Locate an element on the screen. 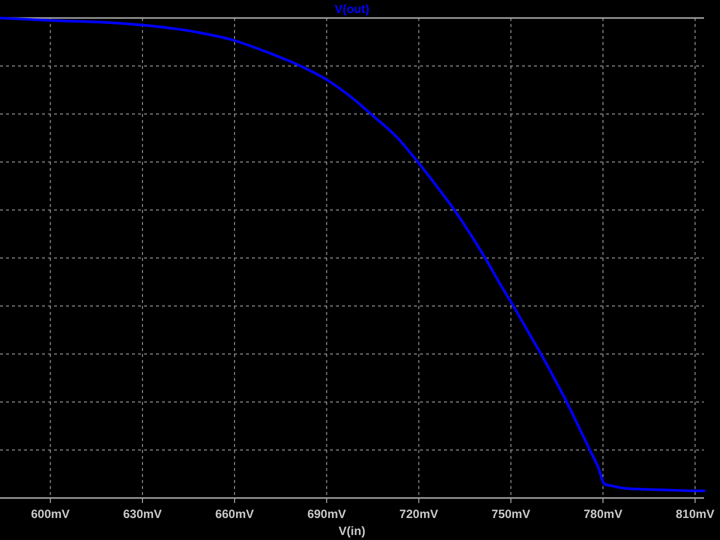  x-tick-label: 750mV is located at coordinates (511, 514).